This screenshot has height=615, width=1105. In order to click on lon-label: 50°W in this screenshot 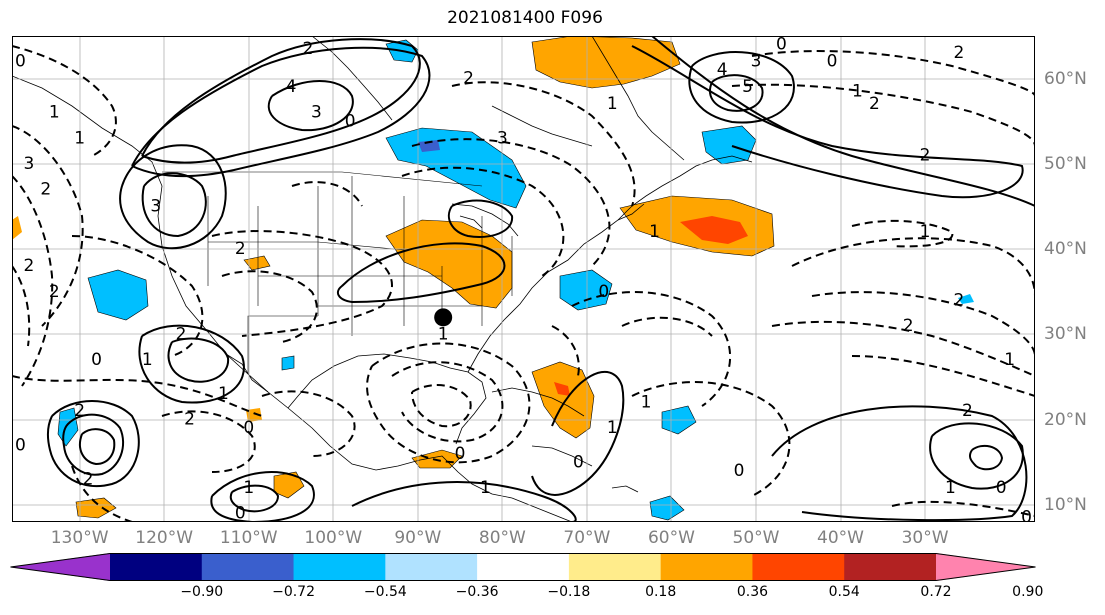, I will do `click(756, 538)`.